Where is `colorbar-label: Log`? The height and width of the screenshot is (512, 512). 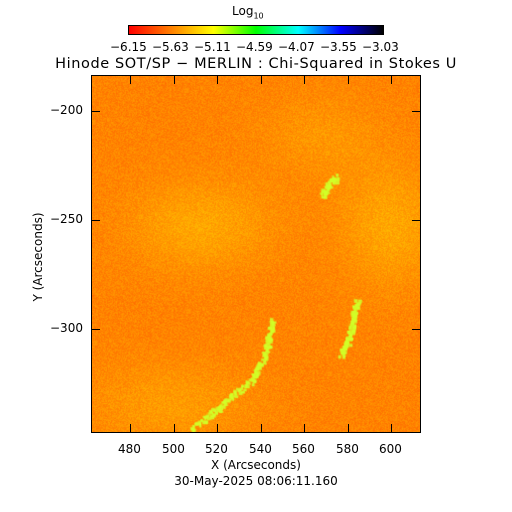
colorbar-label: Log is located at coordinates (243, 11).